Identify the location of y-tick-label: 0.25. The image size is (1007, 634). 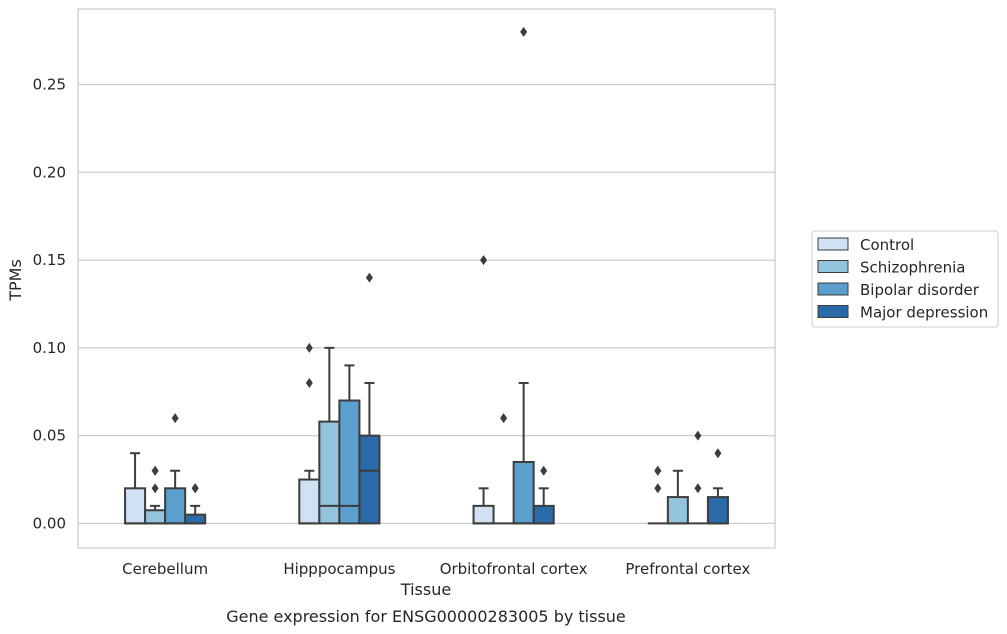
(49, 84).